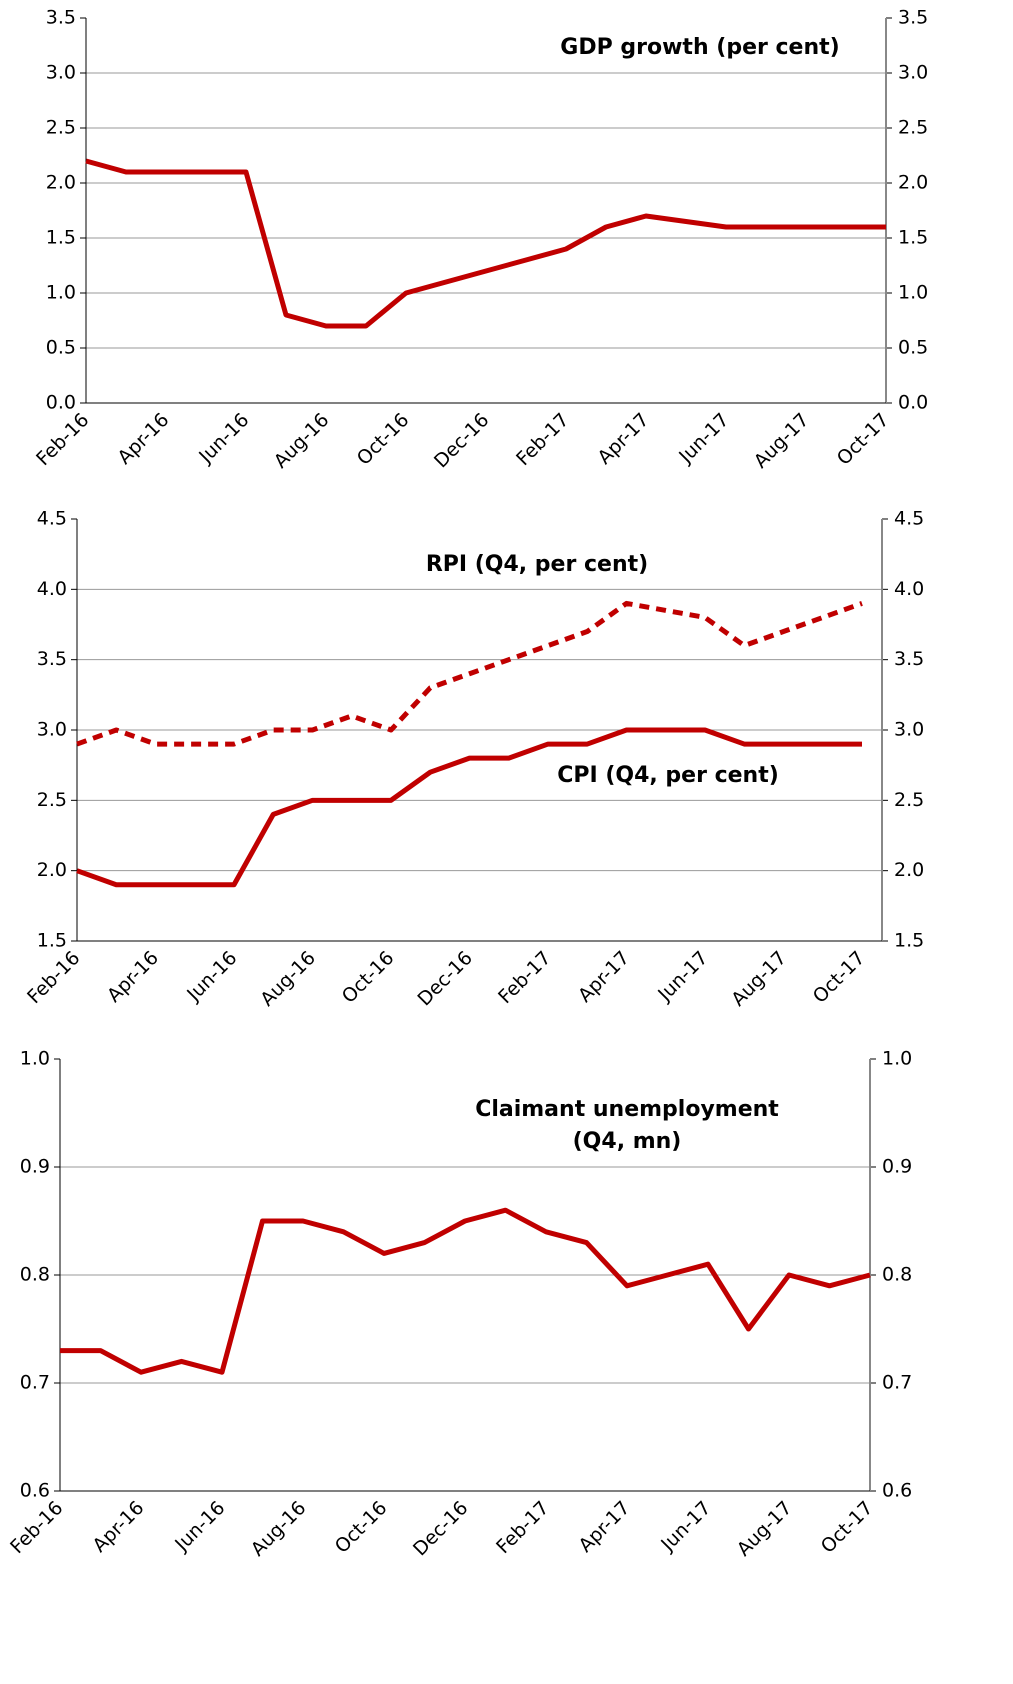 The height and width of the screenshot is (1684, 1013). What do you see at coordinates (897, 1167) in the screenshot?
I see `y2-tick-label: 0.9` at bounding box center [897, 1167].